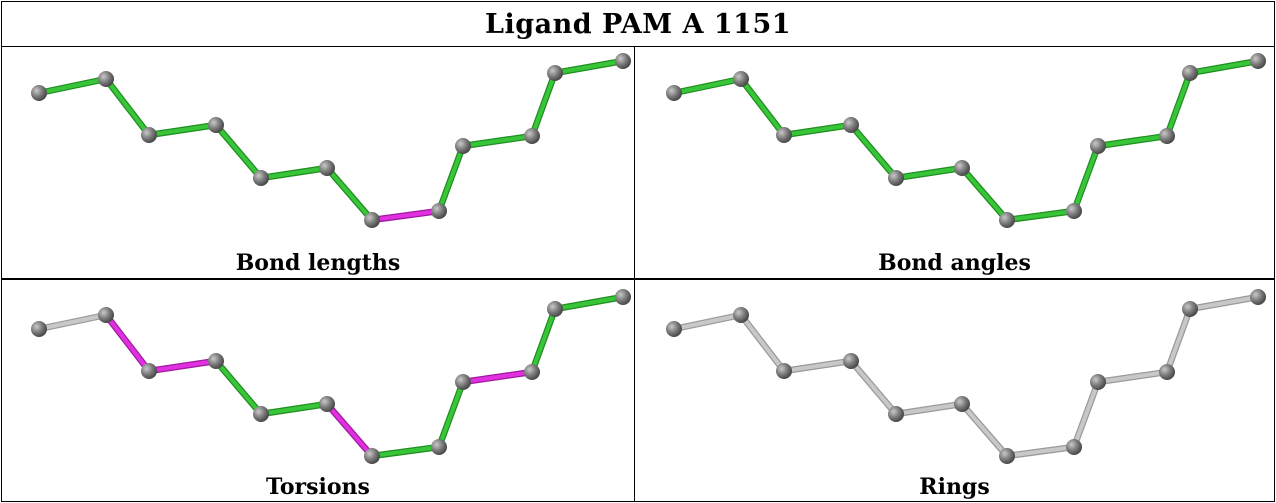 The height and width of the screenshot is (503, 1276). What do you see at coordinates (954, 487) in the screenshot?
I see `panel-caption: Rings` at bounding box center [954, 487].